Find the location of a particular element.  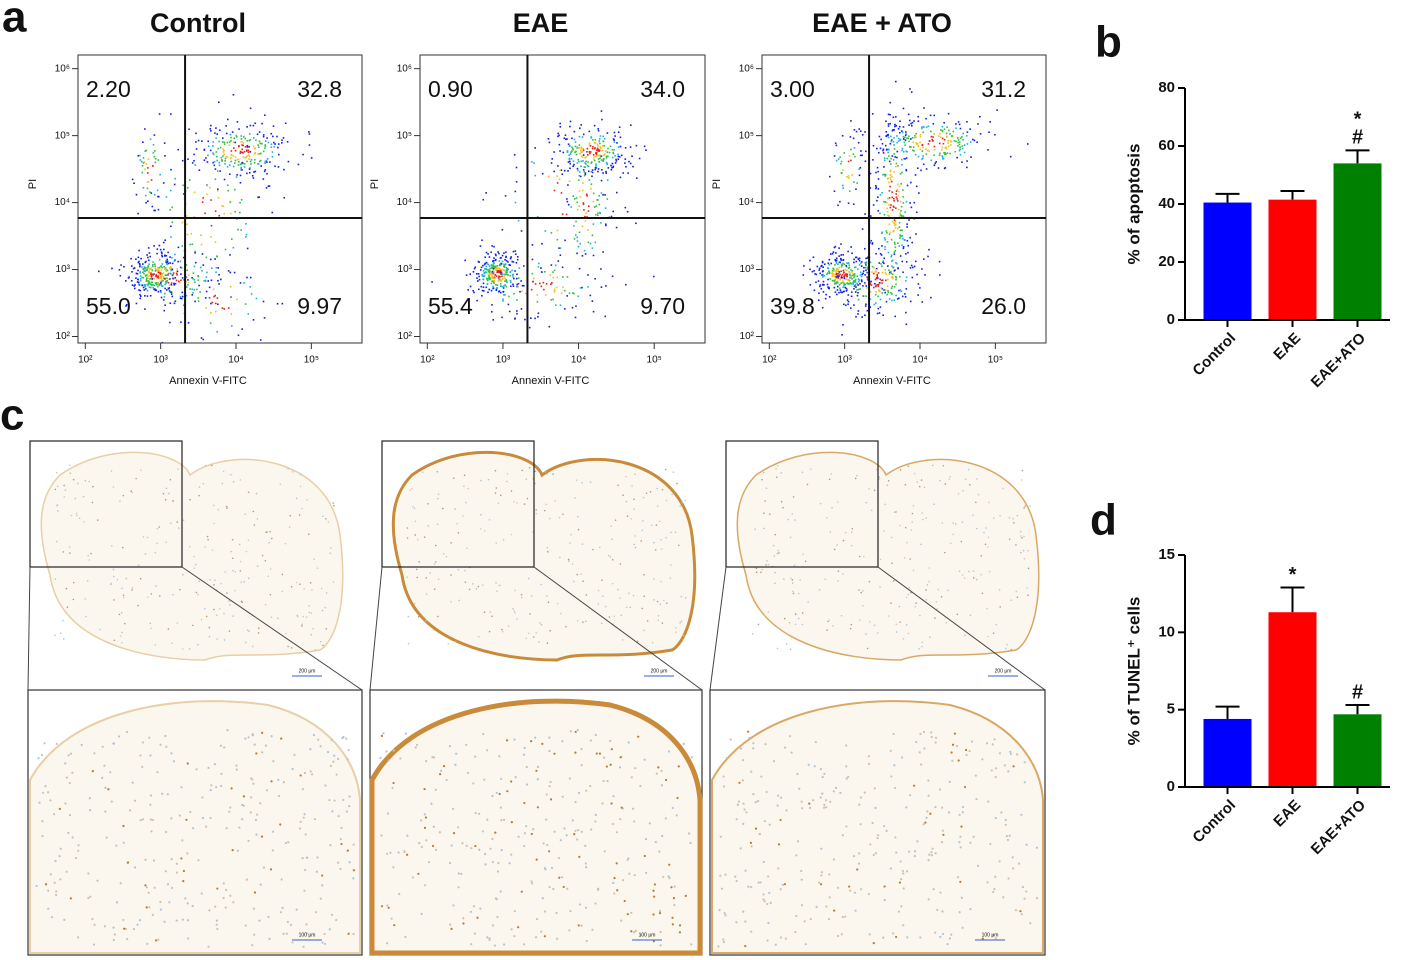

tissue-zoom is located at coordinates (536, 827).